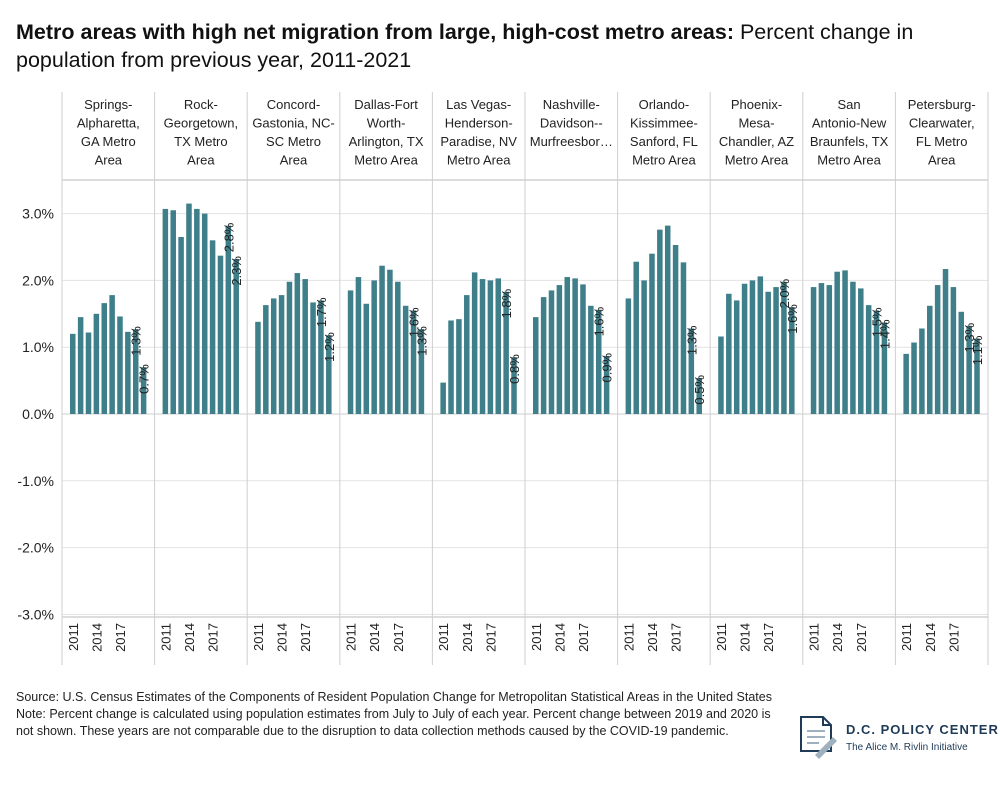  What do you see at coordinates (201, 104) in the screenshot?
I see `panel-header-line: Rock-` at bounding box center [201, 104].